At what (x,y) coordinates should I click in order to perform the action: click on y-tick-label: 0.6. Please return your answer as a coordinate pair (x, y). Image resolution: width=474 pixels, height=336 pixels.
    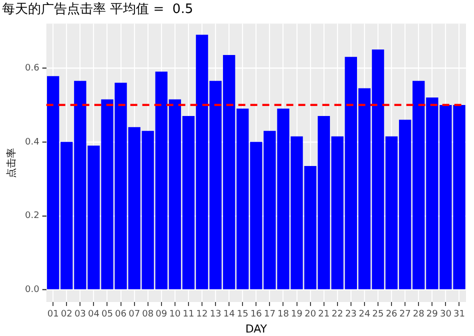
    Looking at the image, I should click on (32, 68).